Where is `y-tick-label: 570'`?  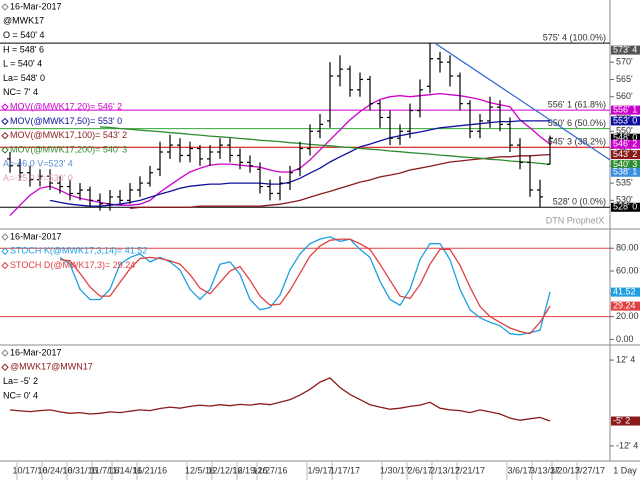 y-tick-label: 570' is located at coordinates (624, 62).